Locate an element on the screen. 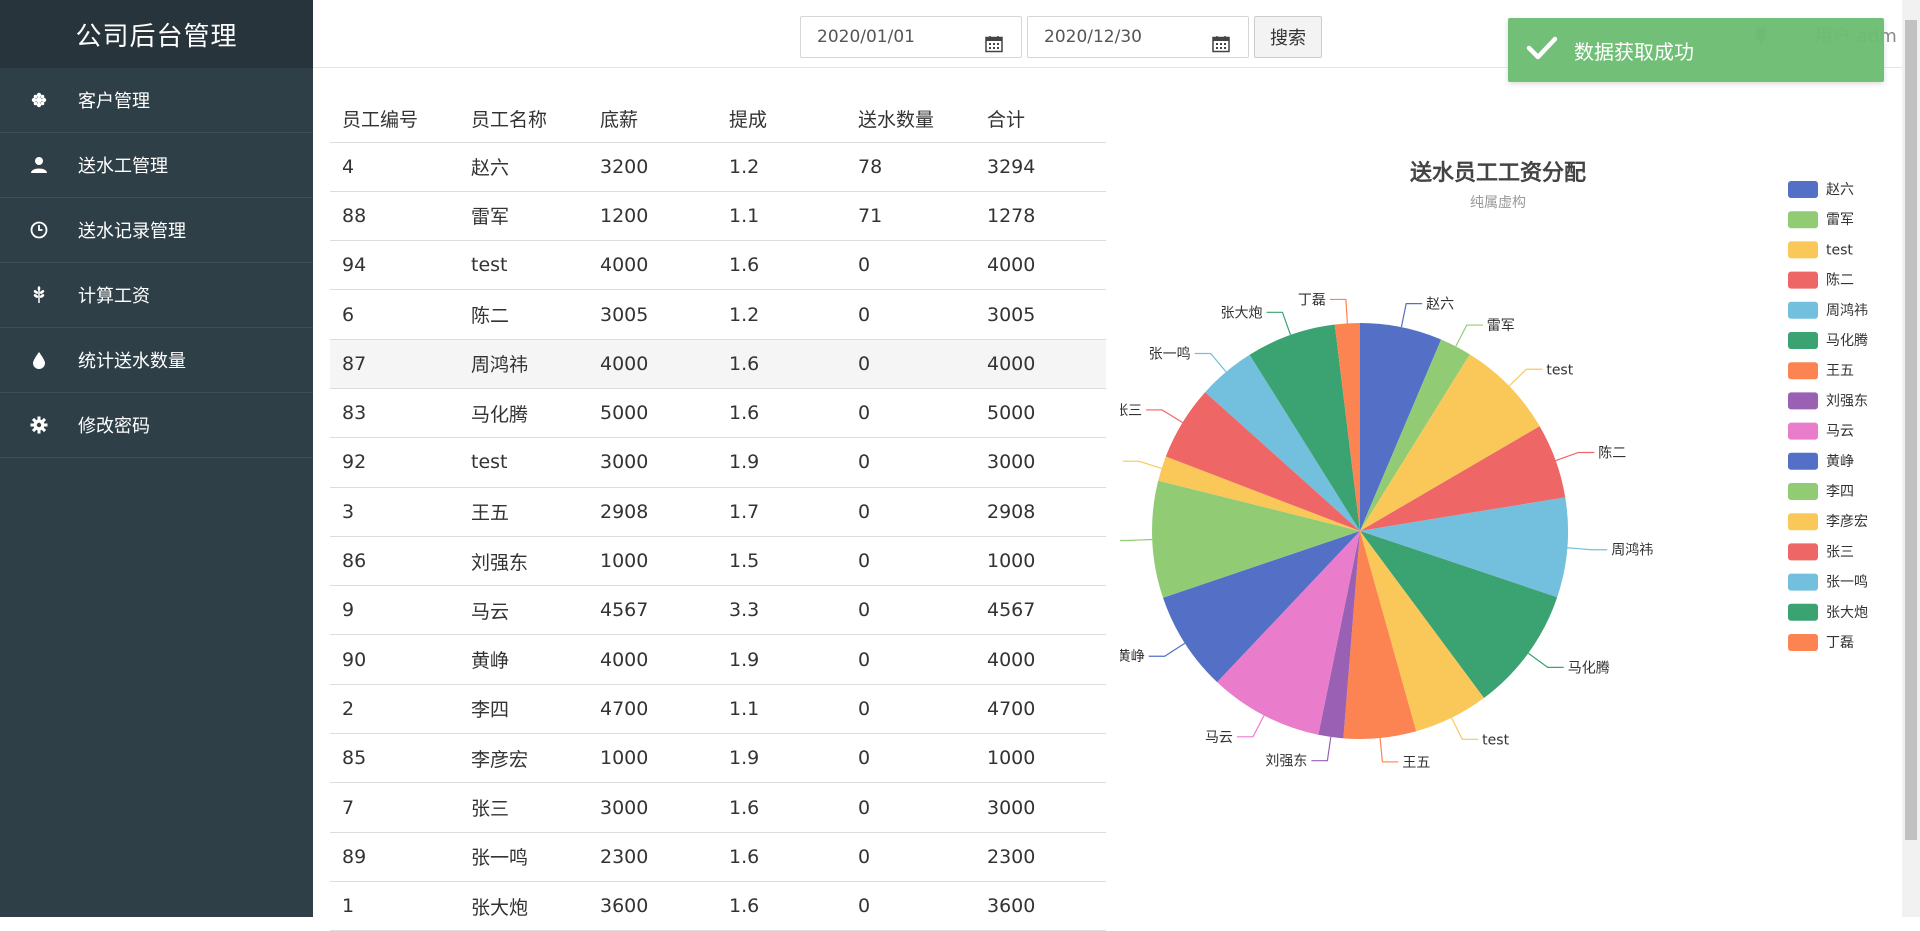 This screenshot has width=1920, height=931. vertical-scrollbar is located at coordinates (1911, 458).